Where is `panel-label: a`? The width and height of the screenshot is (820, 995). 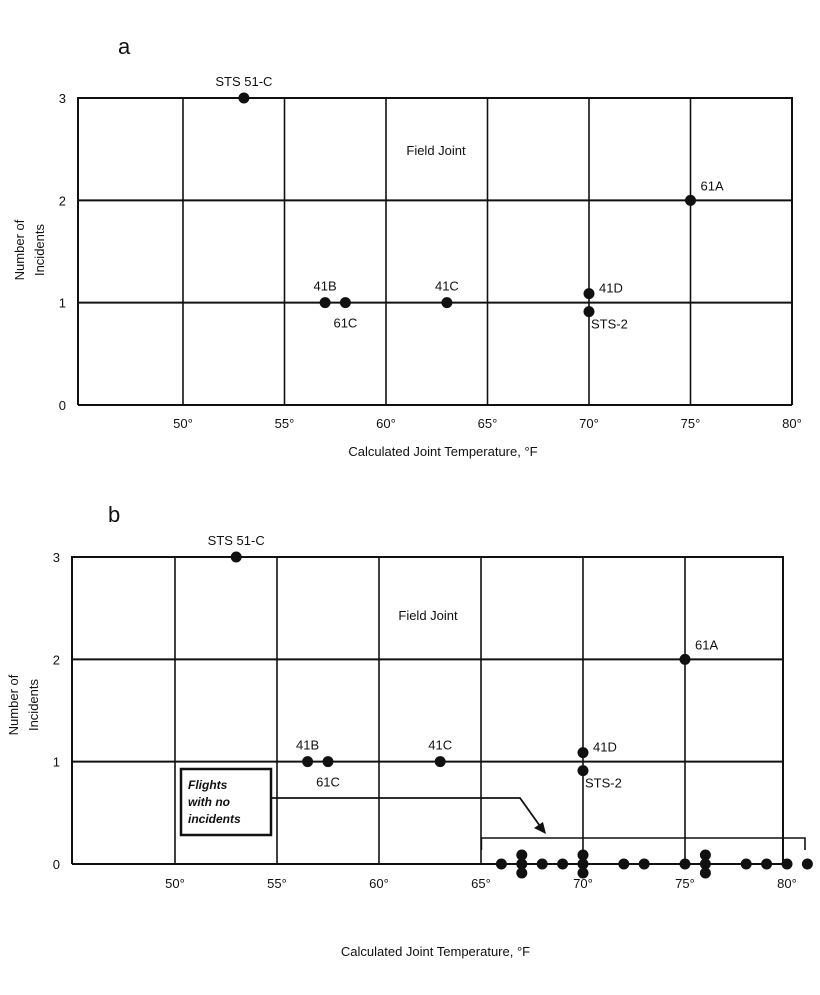
panel-label: a is located at coordinates (124, 46).